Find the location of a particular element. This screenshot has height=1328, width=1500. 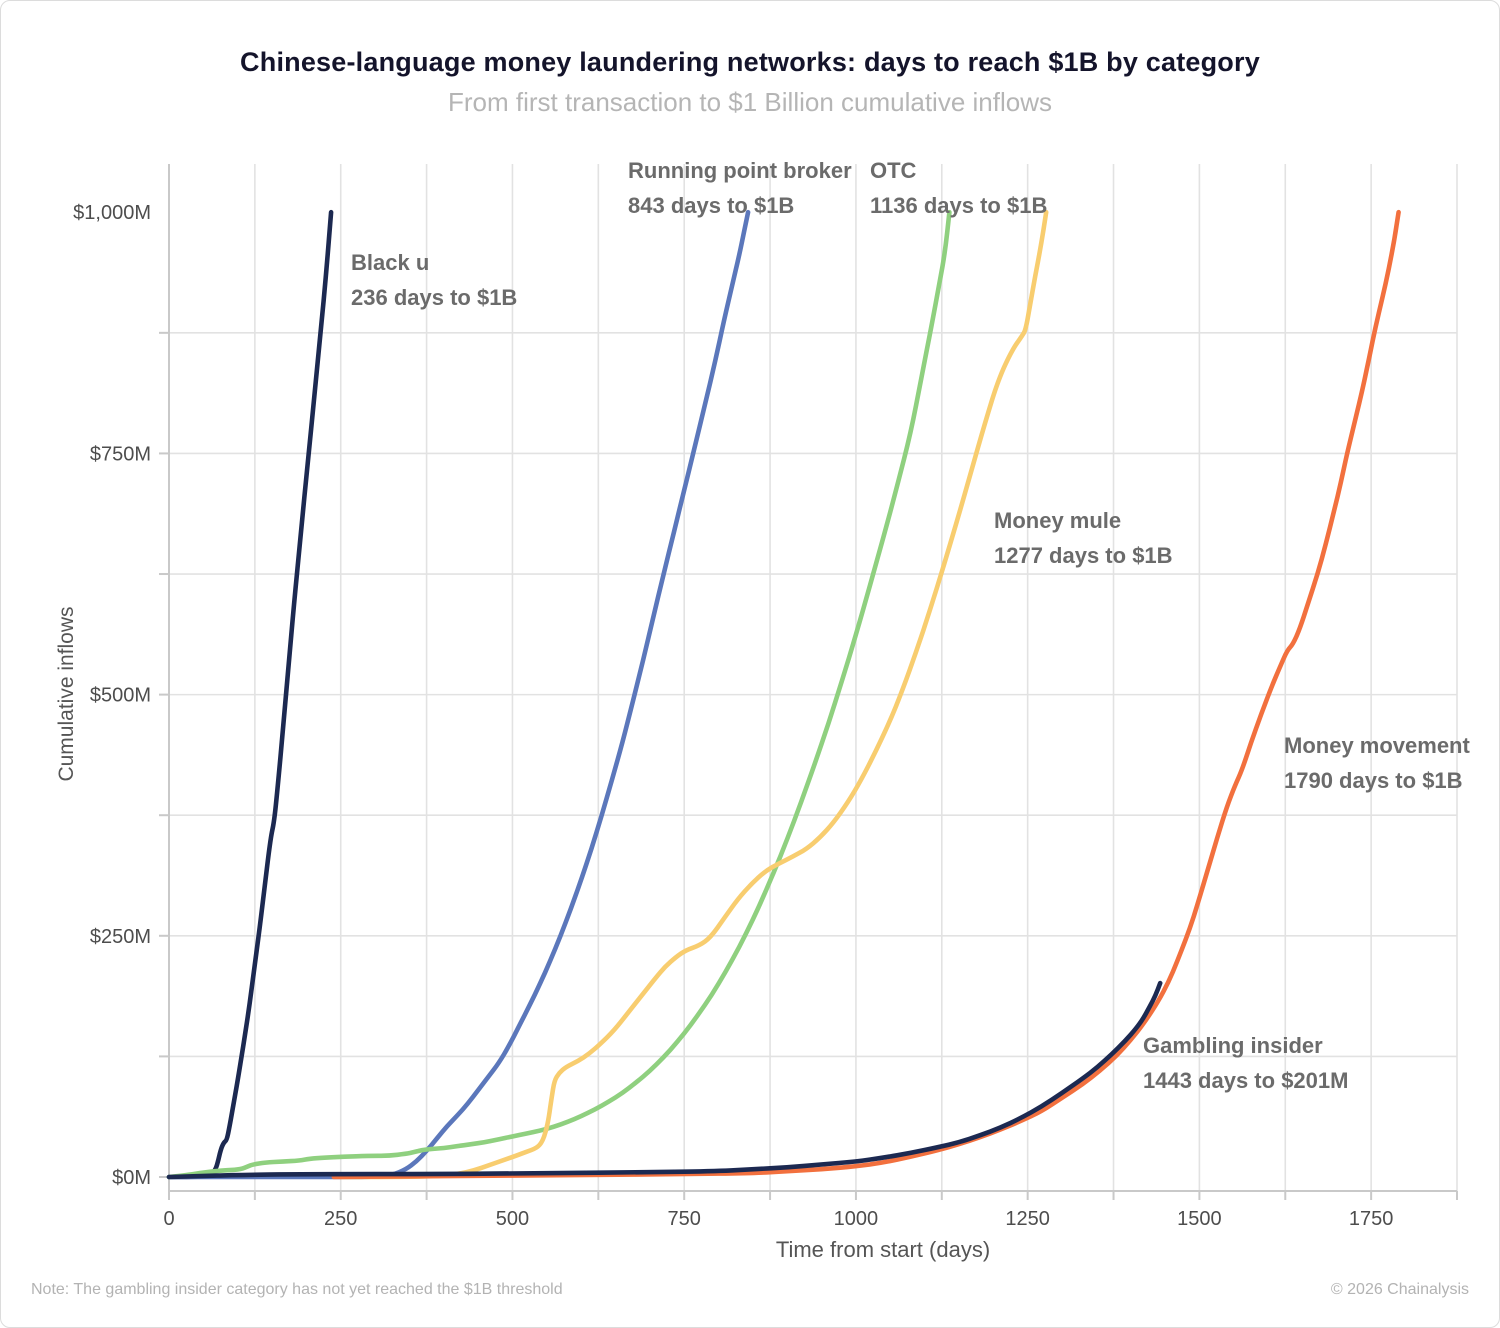

y-tick-label: $0M is located at coordinates (131, 1178).